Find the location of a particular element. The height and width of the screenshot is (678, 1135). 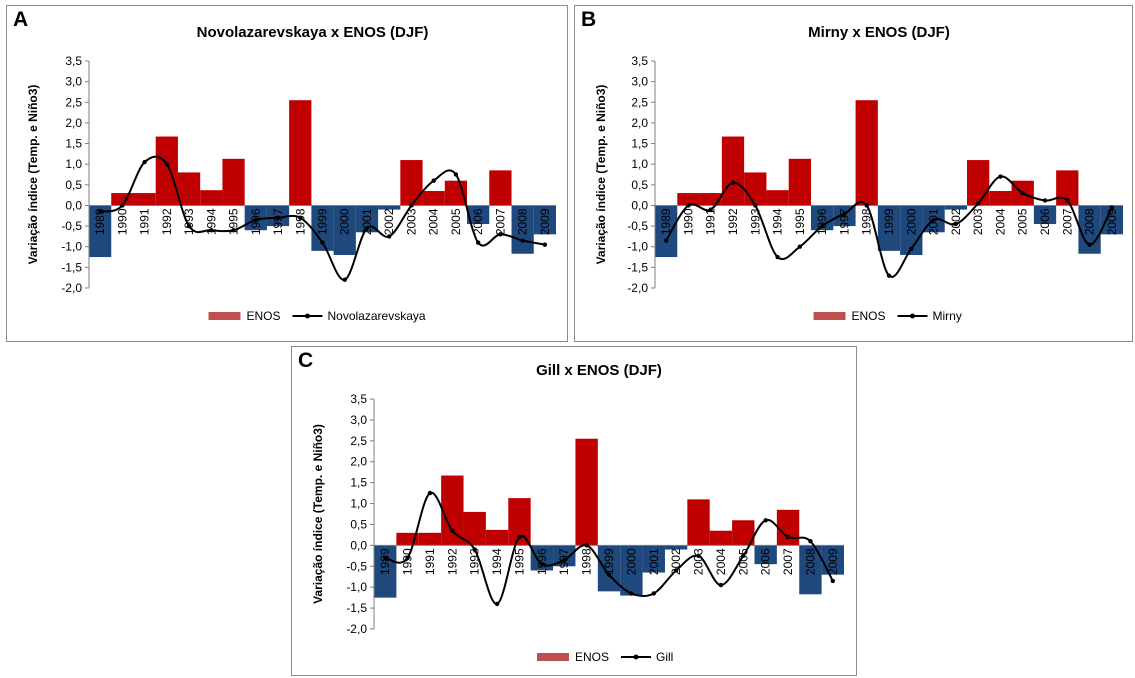

y-tick-label: 0,5 is located at coordinates (73, 185).